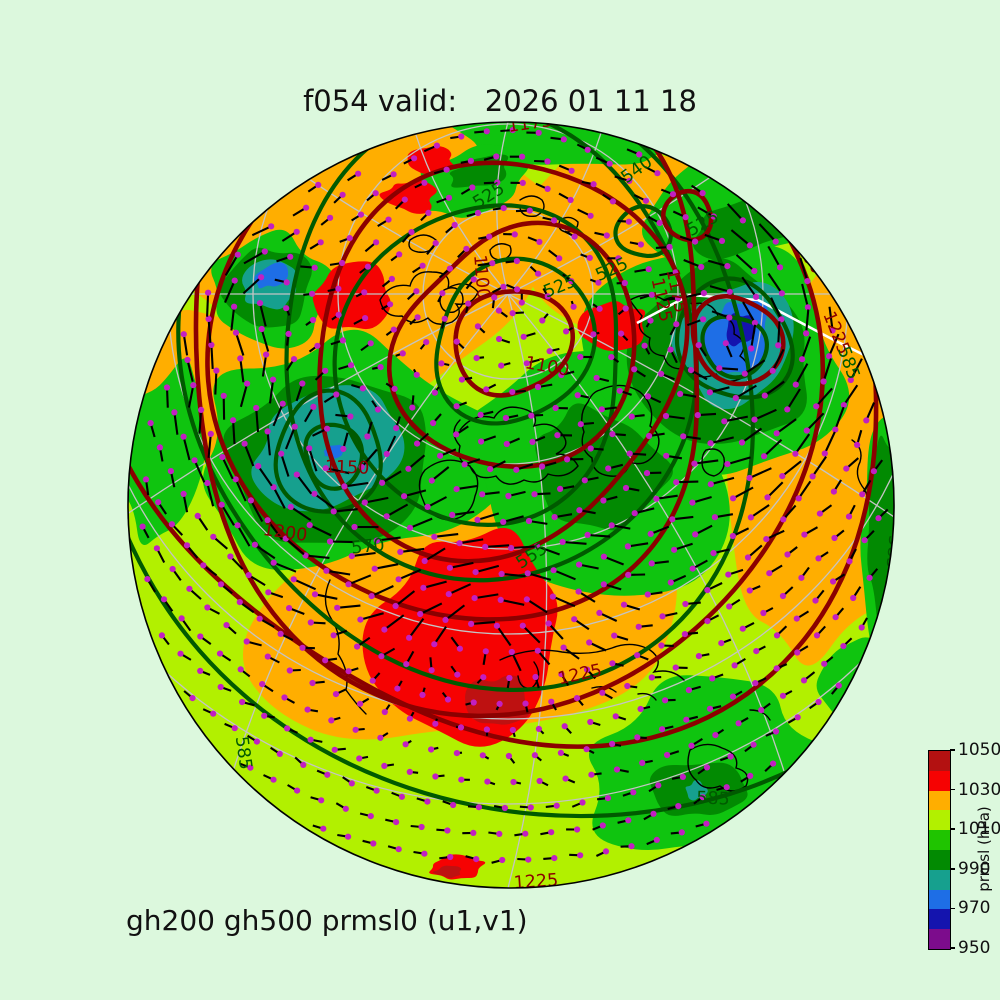 Image resolution: width=1000 pixels, height=1000 pixels. What do you see at coordinates (939, 820) in the screenshot?
I see `colorbar-segment` at bounding box center [939, 820].